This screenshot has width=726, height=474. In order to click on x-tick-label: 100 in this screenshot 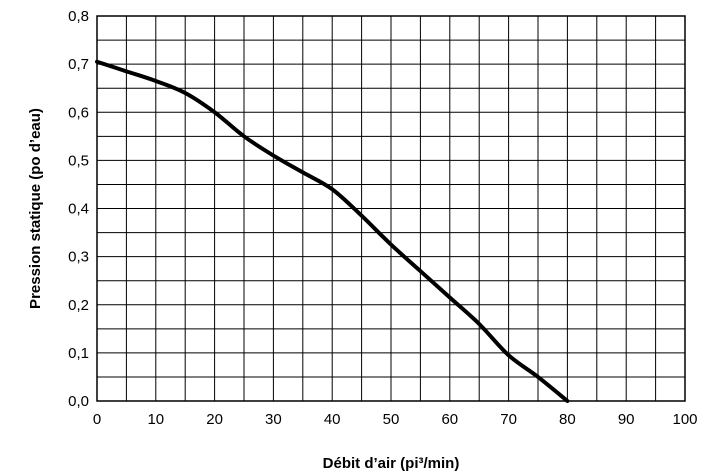, I will do `click(684, 419)`.